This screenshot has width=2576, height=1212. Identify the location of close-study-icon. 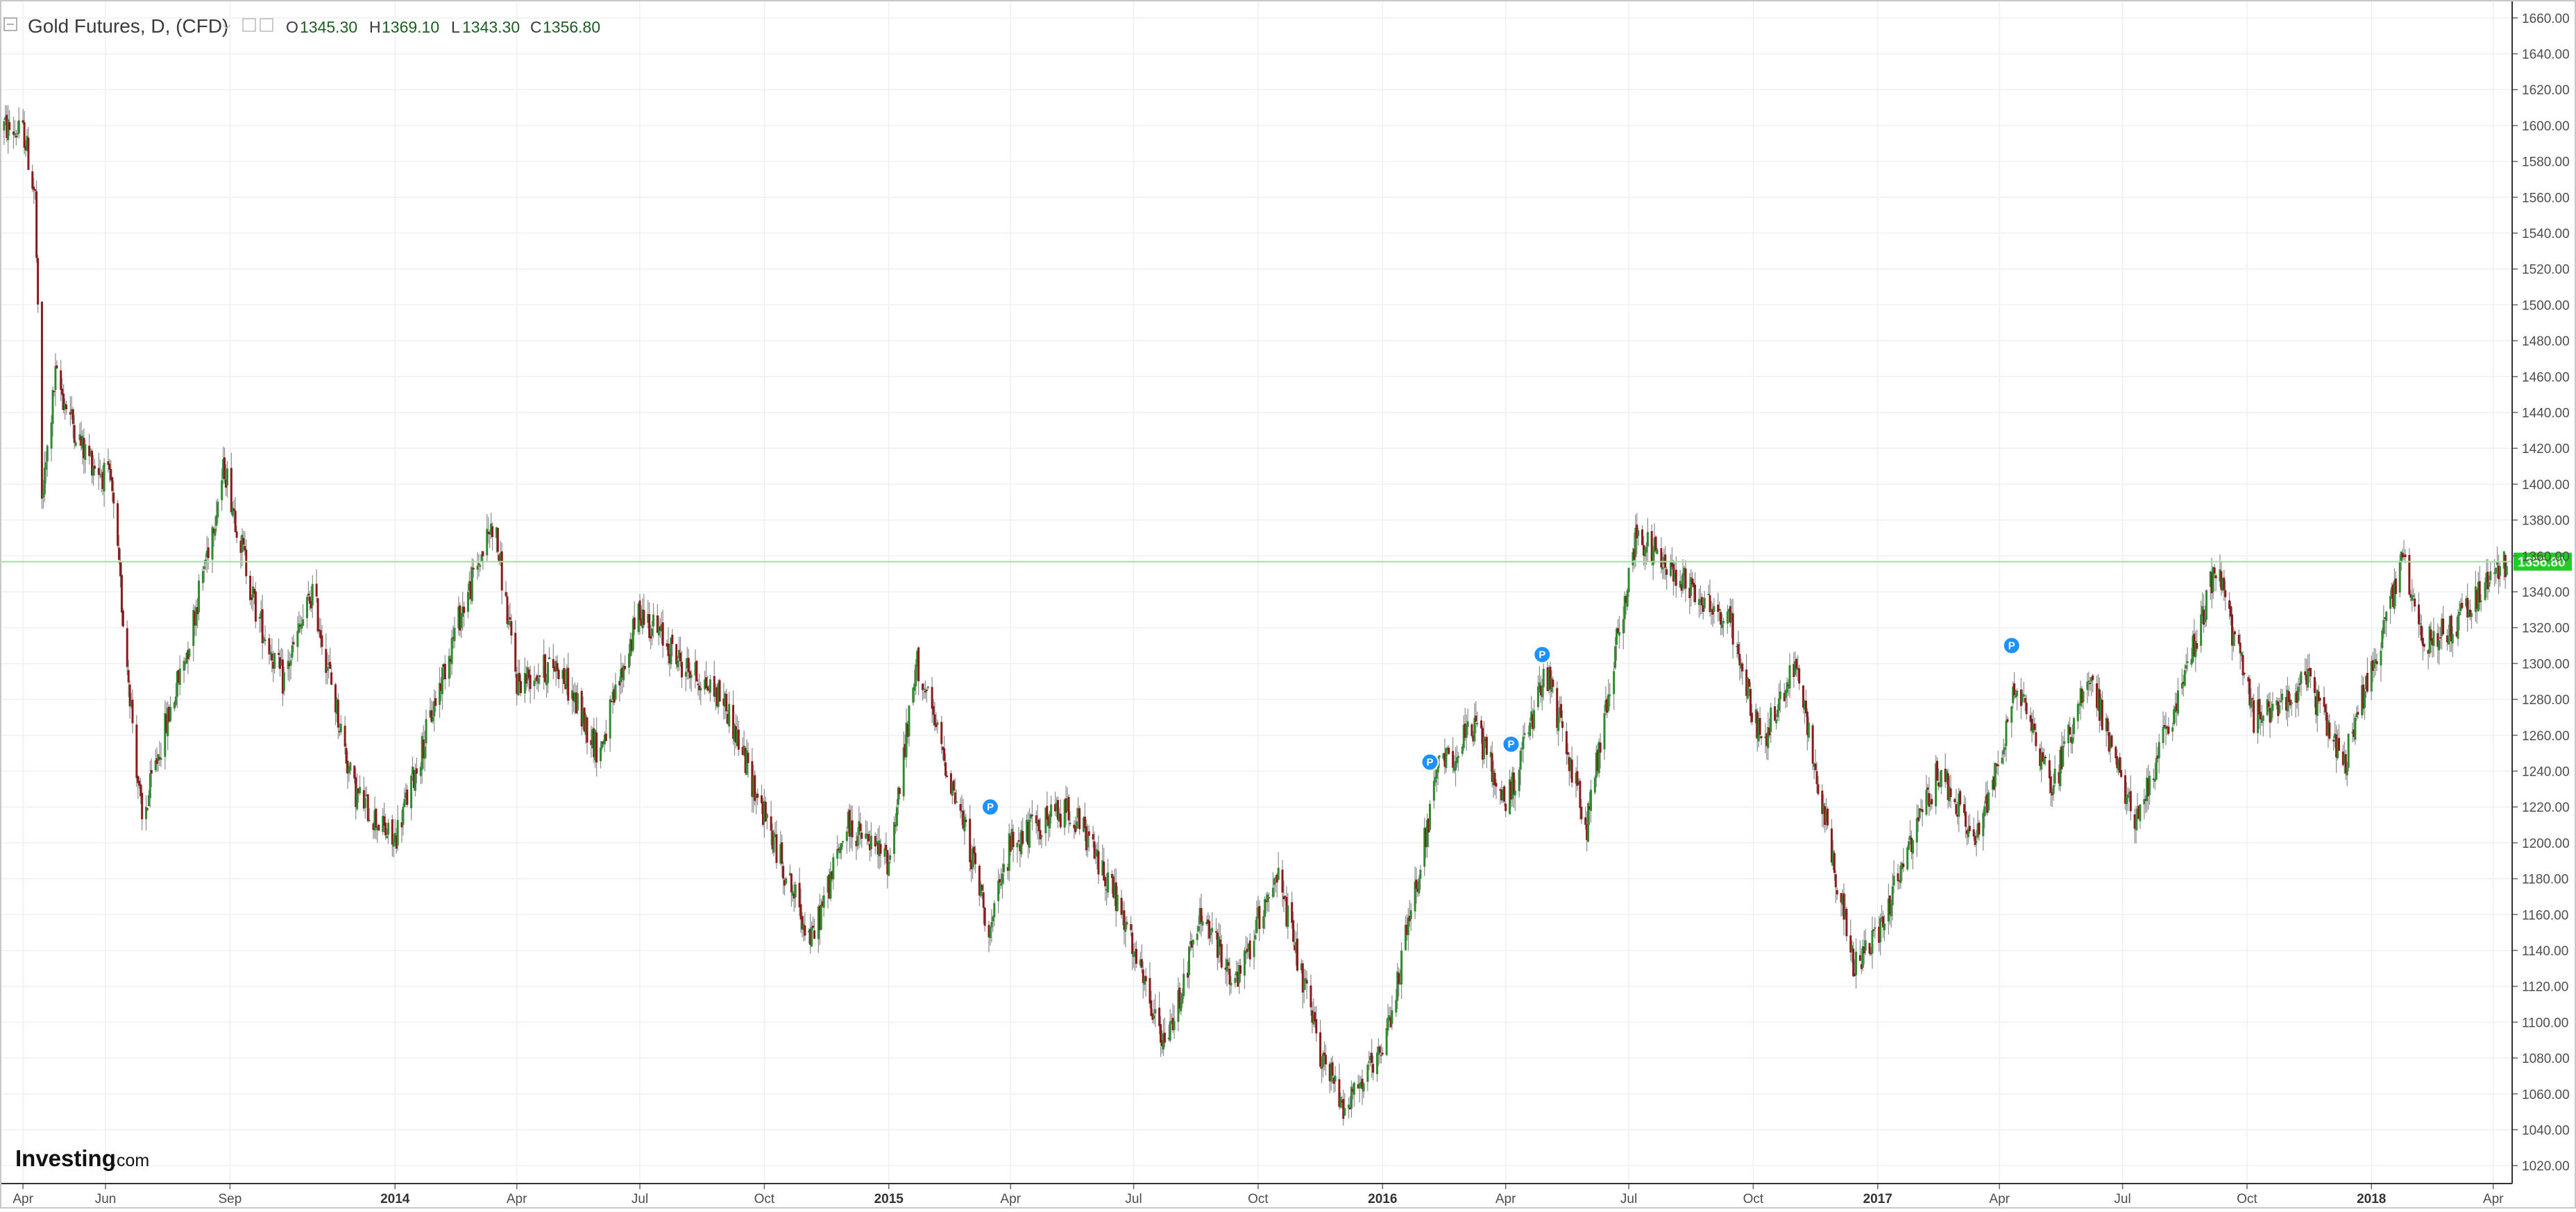
(266, 25).